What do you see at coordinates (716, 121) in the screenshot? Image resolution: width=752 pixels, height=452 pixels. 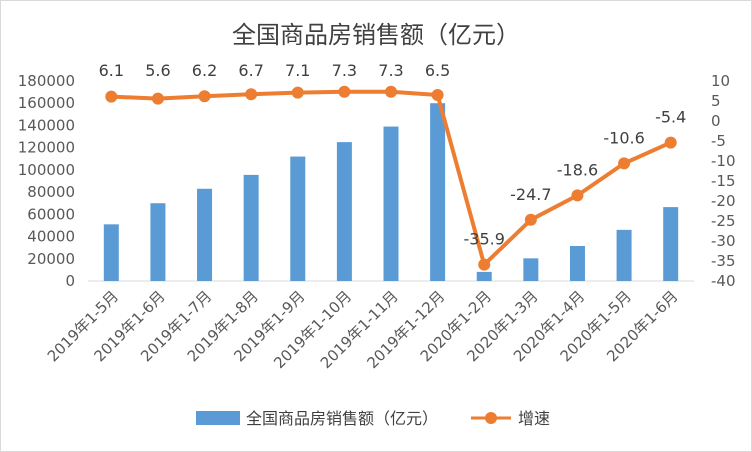 I see `y-right-tick-label: 0` at bounding box center [716, 121].